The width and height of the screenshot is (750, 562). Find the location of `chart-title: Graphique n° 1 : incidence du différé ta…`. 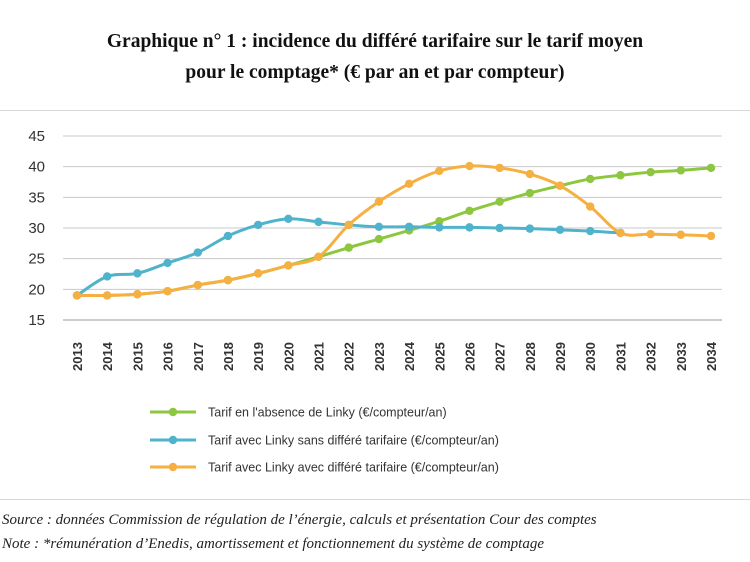

chart-title: Graphique n° 1 : incidence du différé ta… is located at coordinates (375, 57).